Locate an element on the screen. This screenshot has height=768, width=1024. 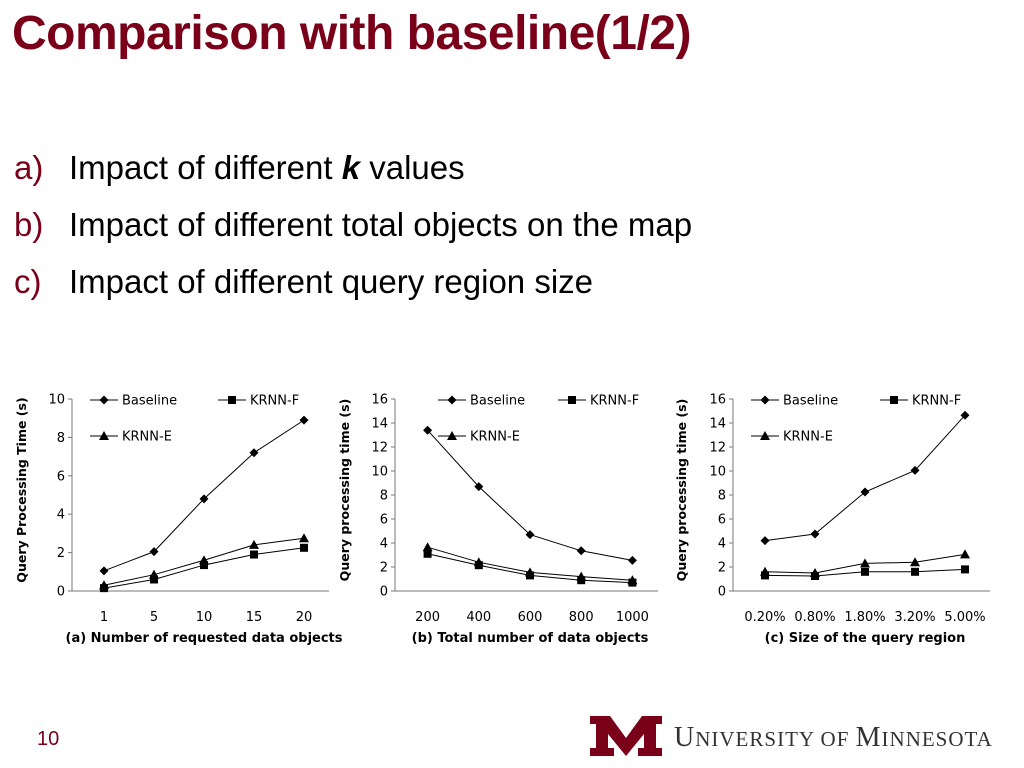
x-tick-label: 5 is located at coordinates (154, 617).